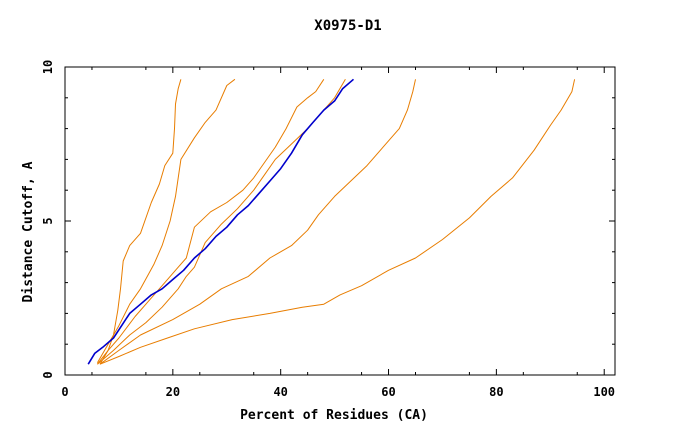 Image resolution: width=680 pixels, height=440 pixels. I want to click on chart-title: X0975-D1, so click(347, 26).